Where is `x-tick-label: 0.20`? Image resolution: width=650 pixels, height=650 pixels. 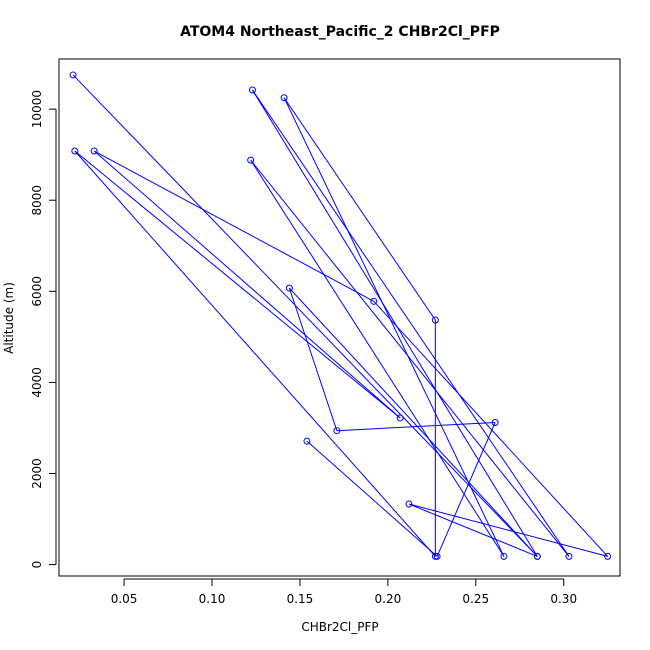
x-tick-label: 0.20 is located at coordinates (388, 599).